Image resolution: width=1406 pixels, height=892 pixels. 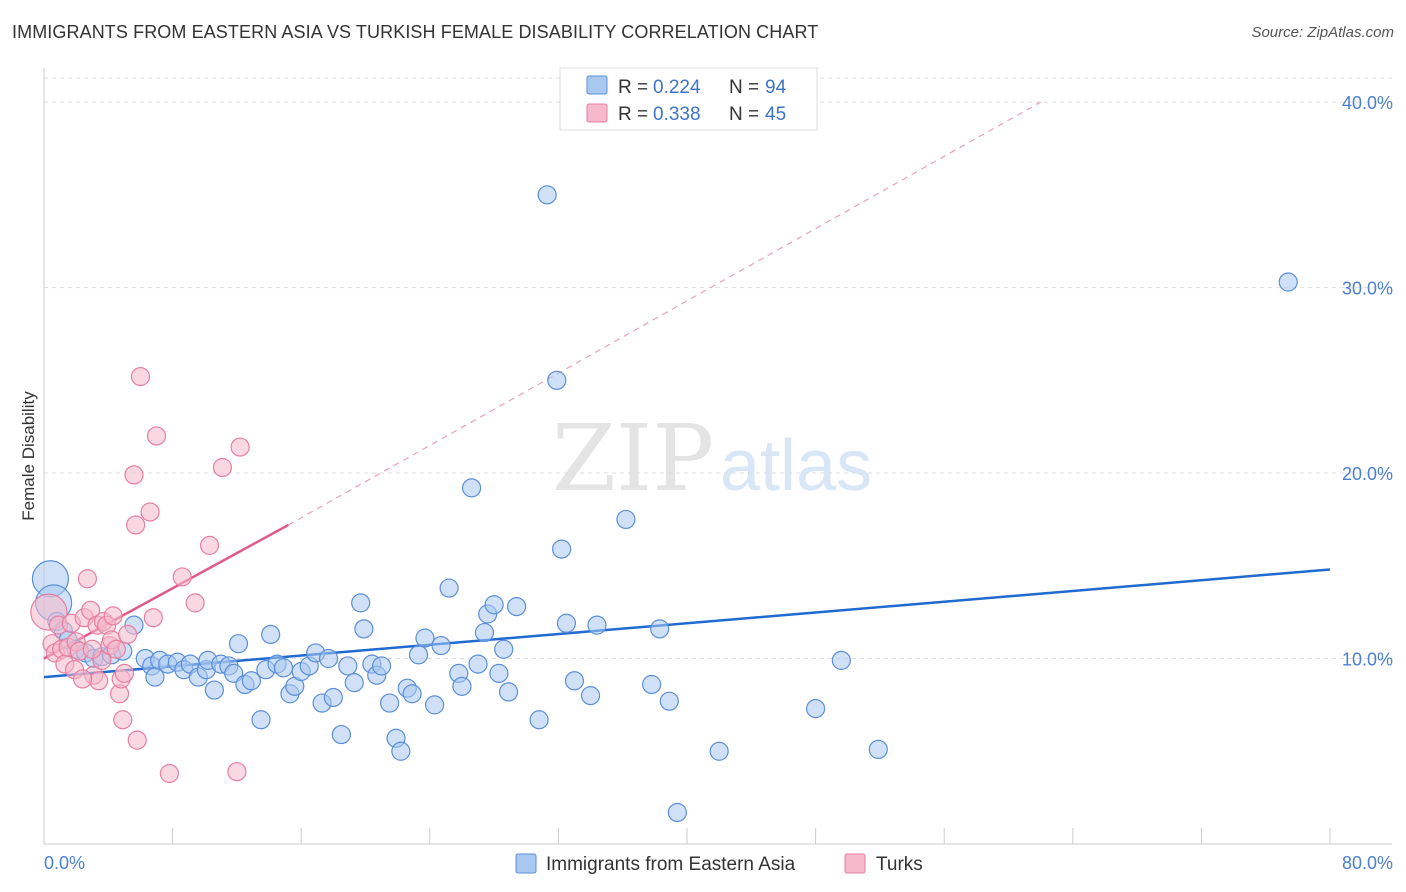 I want to click on legend-n-value-pink: 45, so click(x=775, y=114).